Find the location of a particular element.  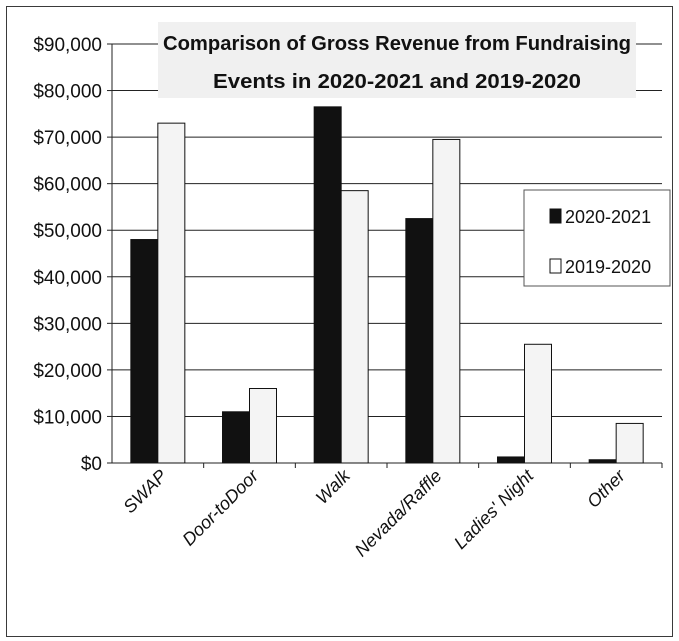

legend-label-2019-2020: 2019-2020 is located at coordinates (608, 267).